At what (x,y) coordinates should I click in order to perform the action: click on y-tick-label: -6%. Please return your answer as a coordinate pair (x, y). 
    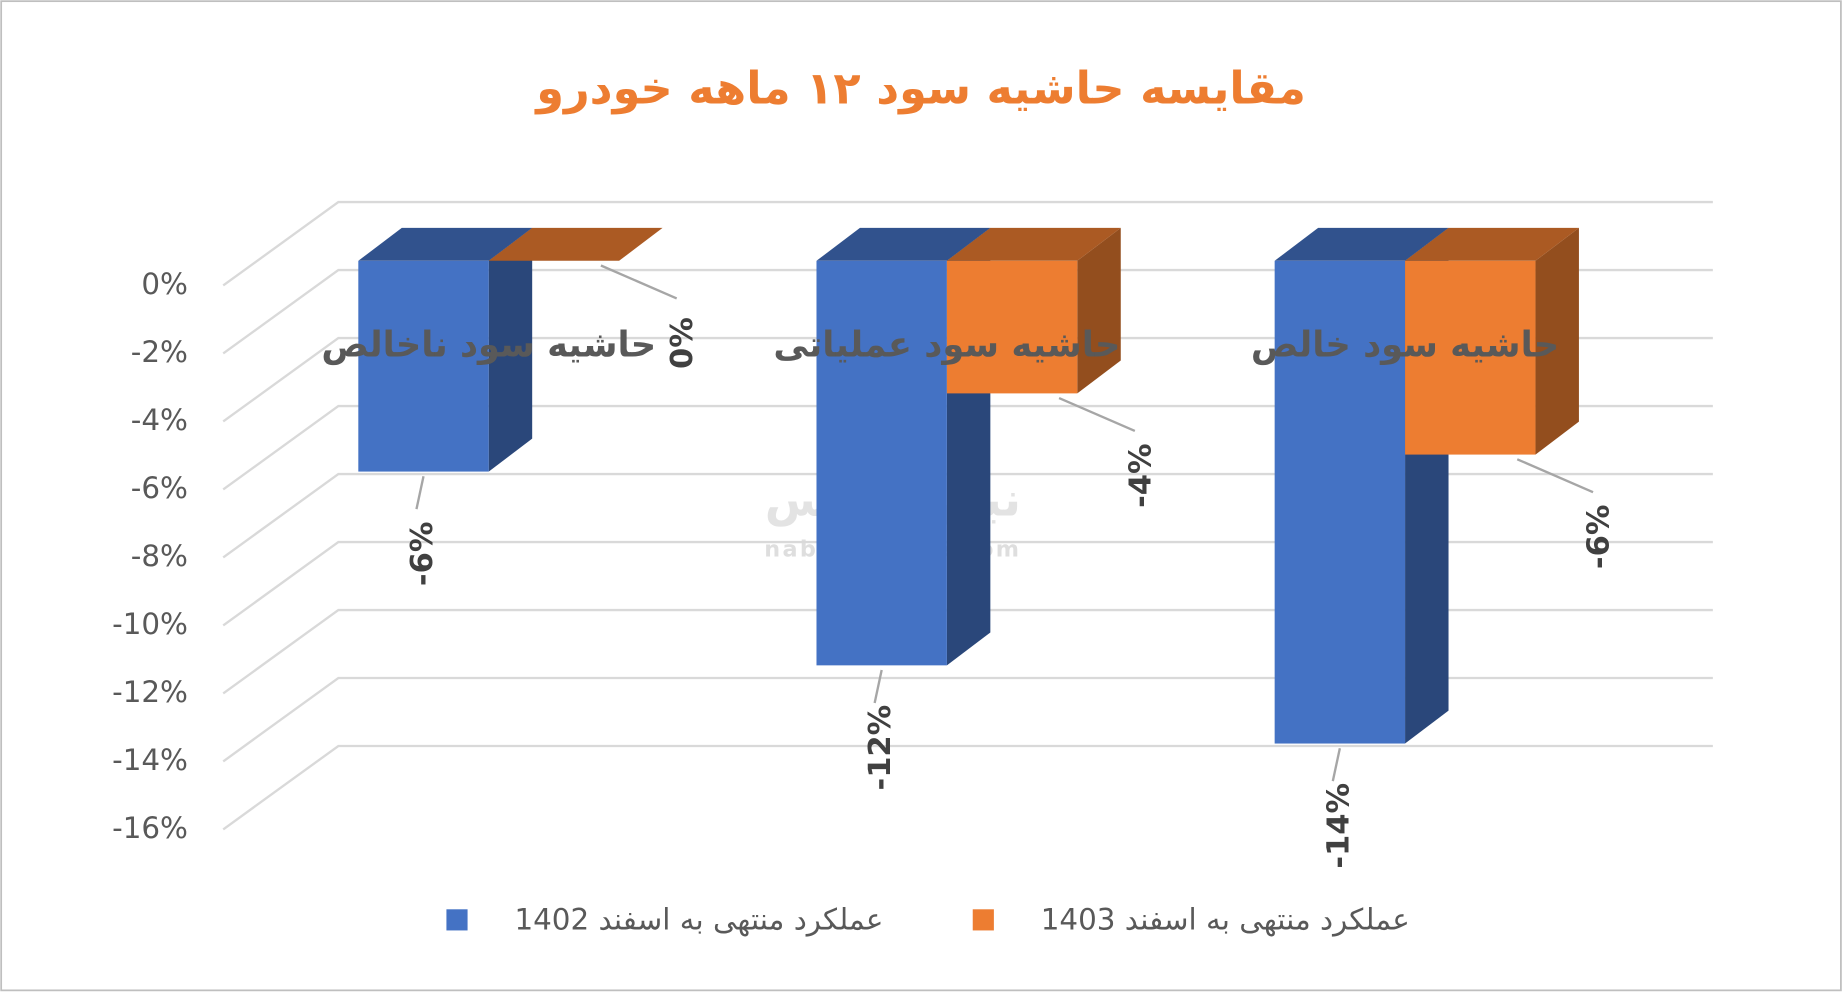
    Looking at the image, I should click on (159, 488).